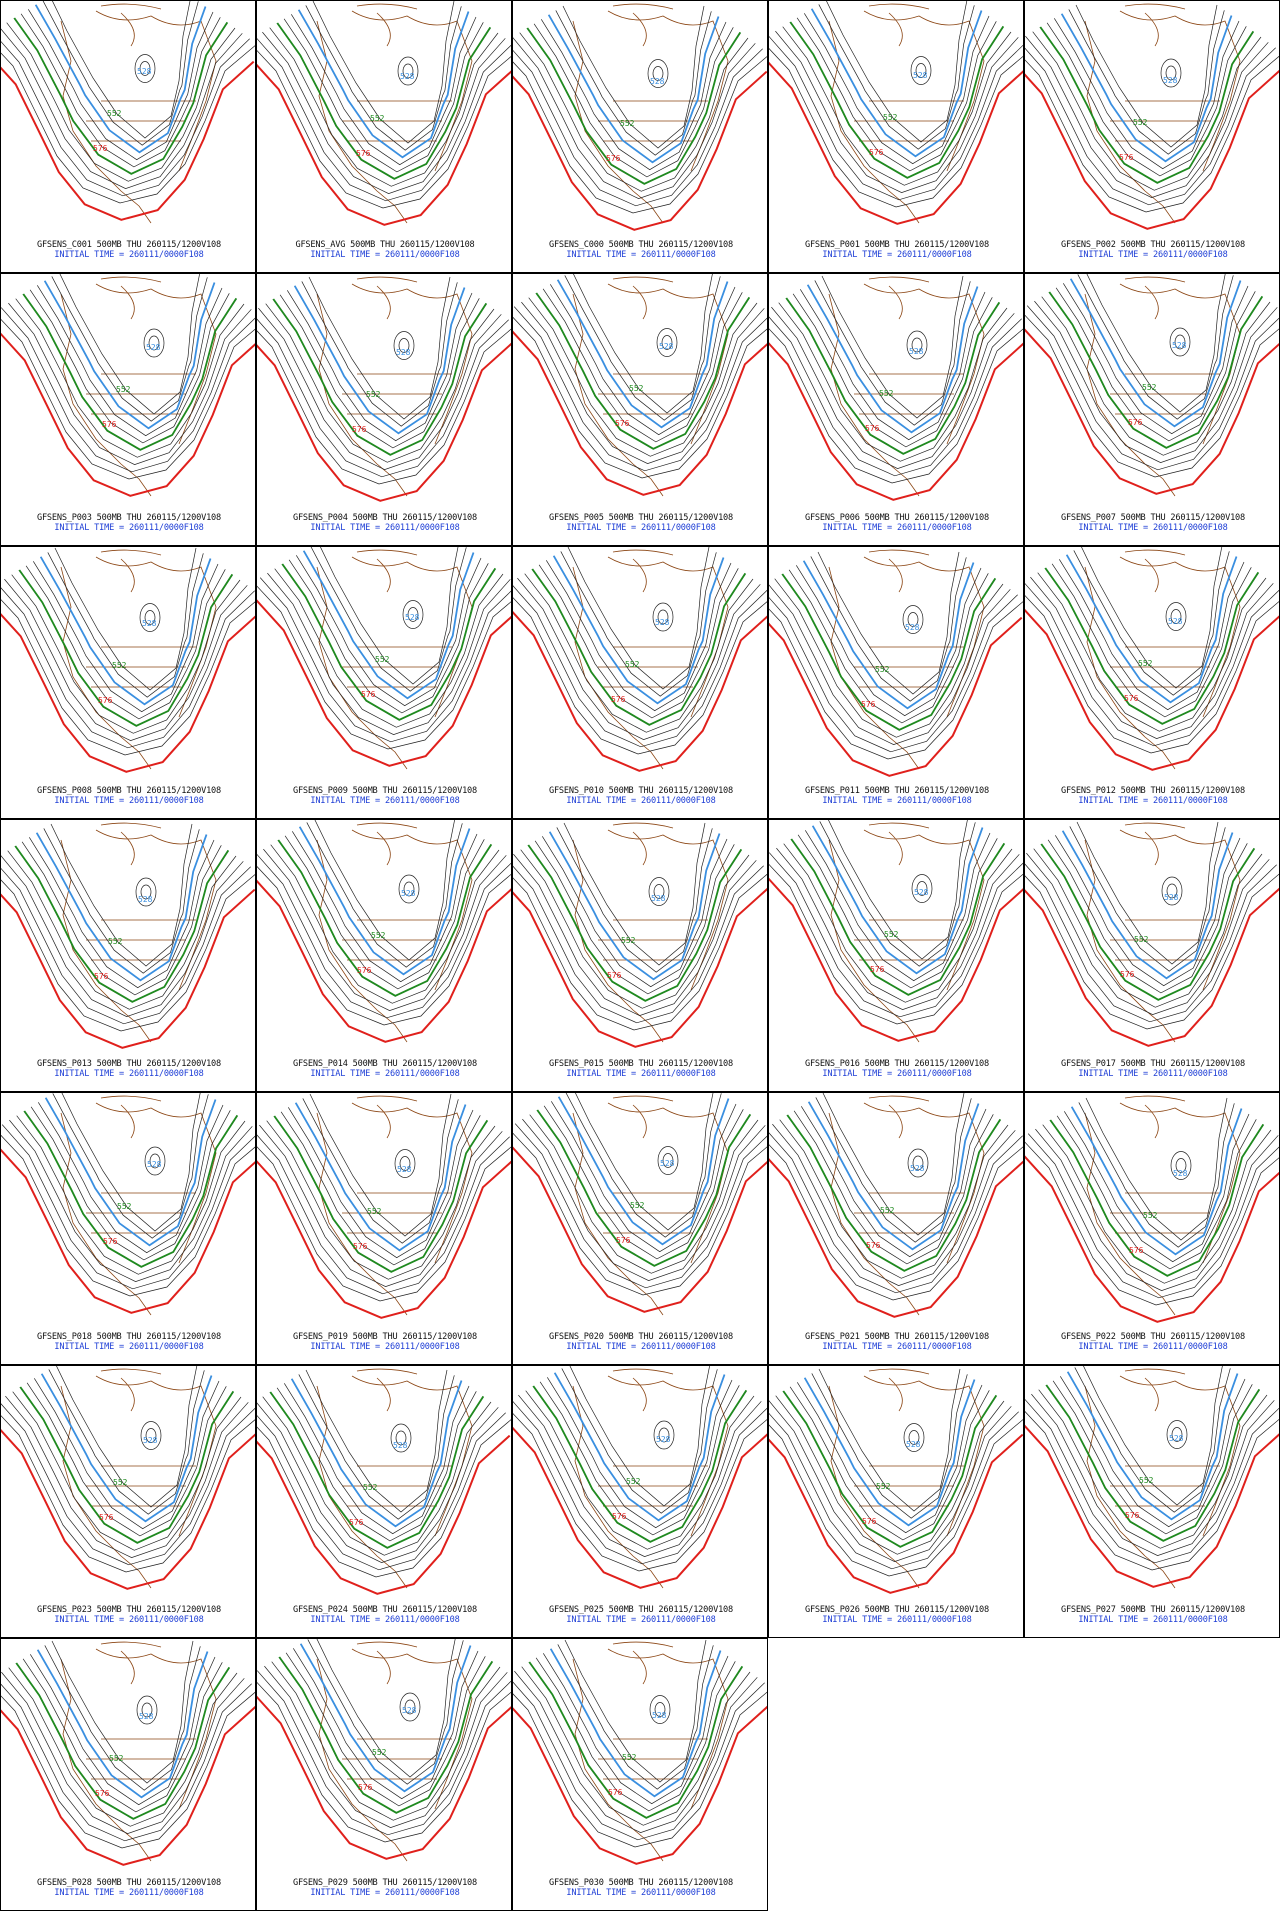  What do you see at coordinates (385, 1064) in the screenshot?
I see `panel-title: GFSENS_P014 500MB THU 260115/1200V108` at bounding box center [385, 1064].